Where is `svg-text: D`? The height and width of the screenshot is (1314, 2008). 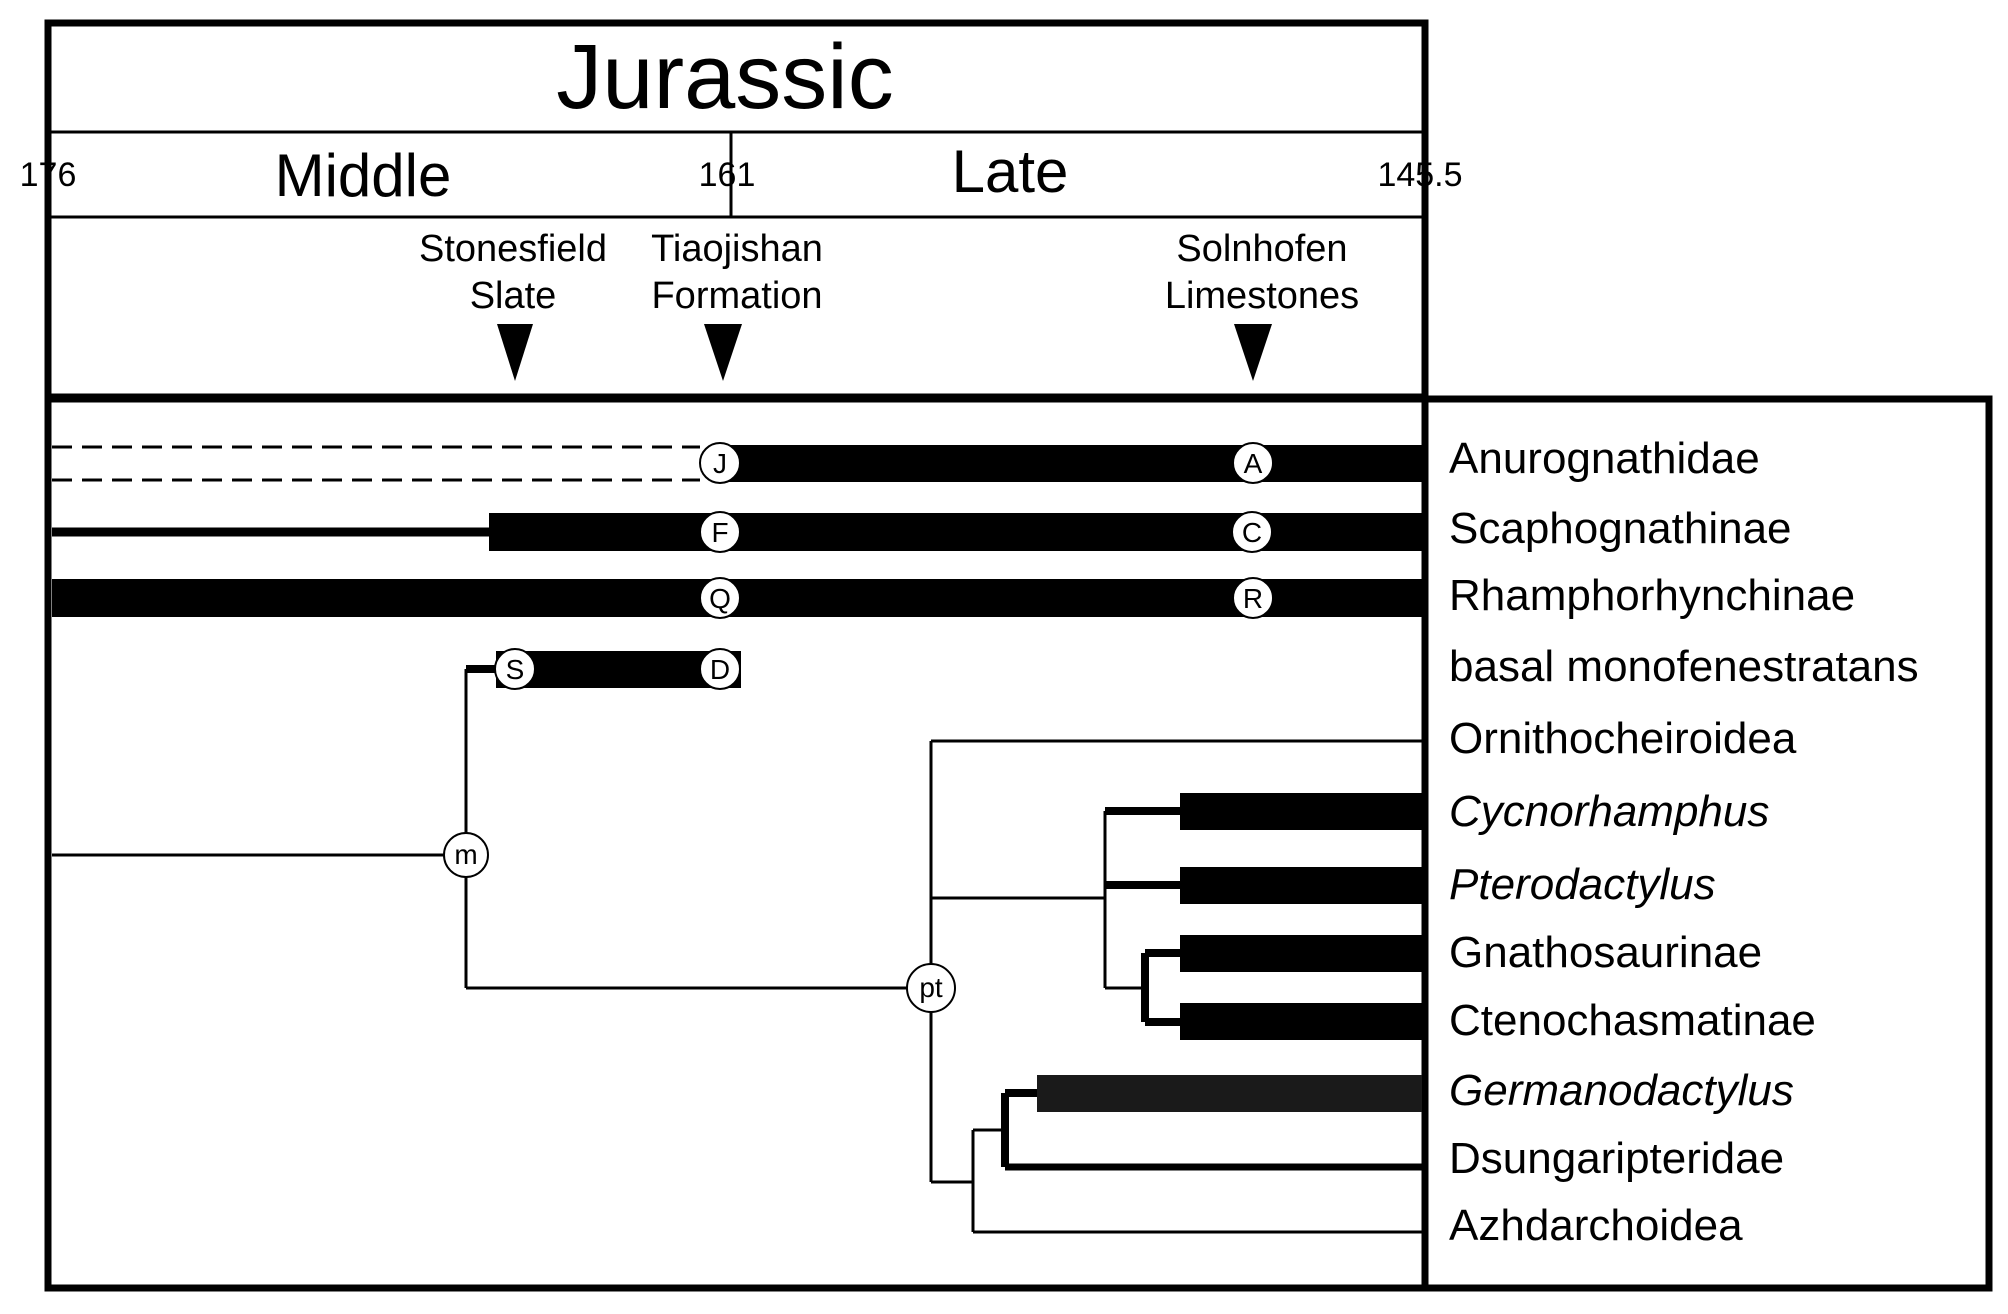 svg-text: D is located at coordinates (720, 669).